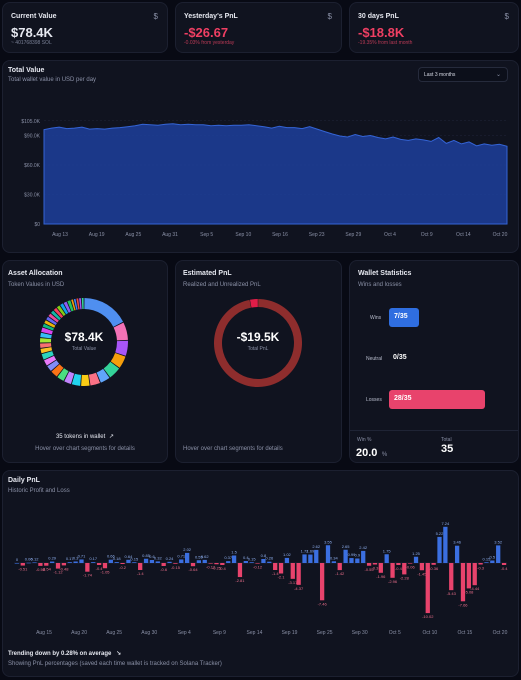 The height and width of the screenshot is (680, 521). I want to click on asset-allocation-donut, so click(84, 342).